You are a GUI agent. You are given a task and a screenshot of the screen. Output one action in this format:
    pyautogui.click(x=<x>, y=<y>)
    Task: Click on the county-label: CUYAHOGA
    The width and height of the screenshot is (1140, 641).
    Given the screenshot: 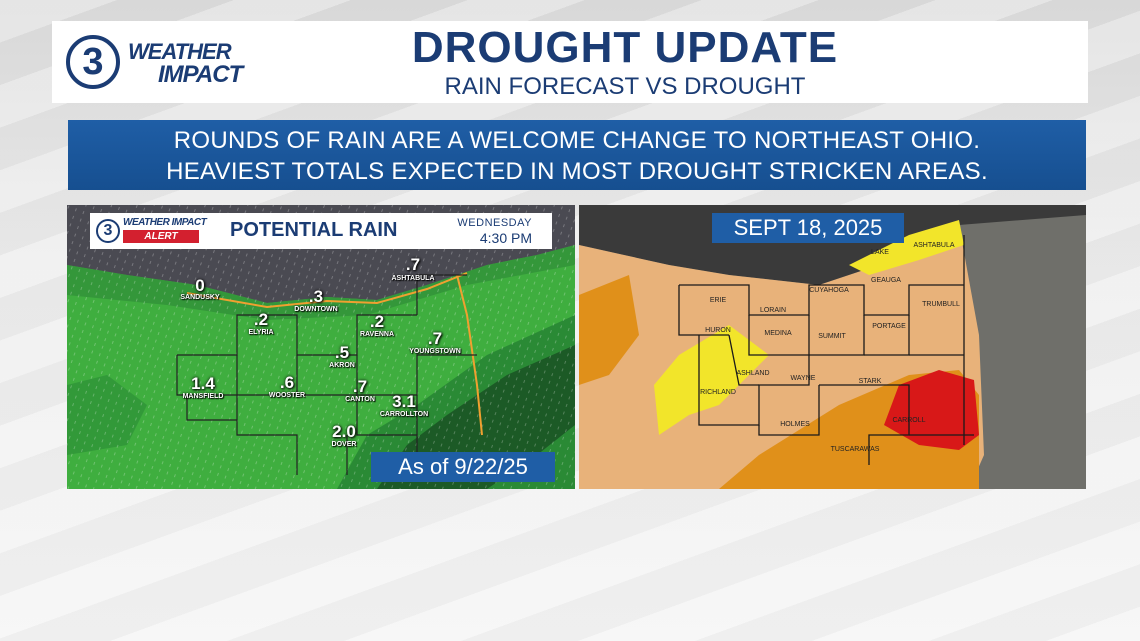 What is the action you would take?
    pyautogui.click(x=829, y=290)
    